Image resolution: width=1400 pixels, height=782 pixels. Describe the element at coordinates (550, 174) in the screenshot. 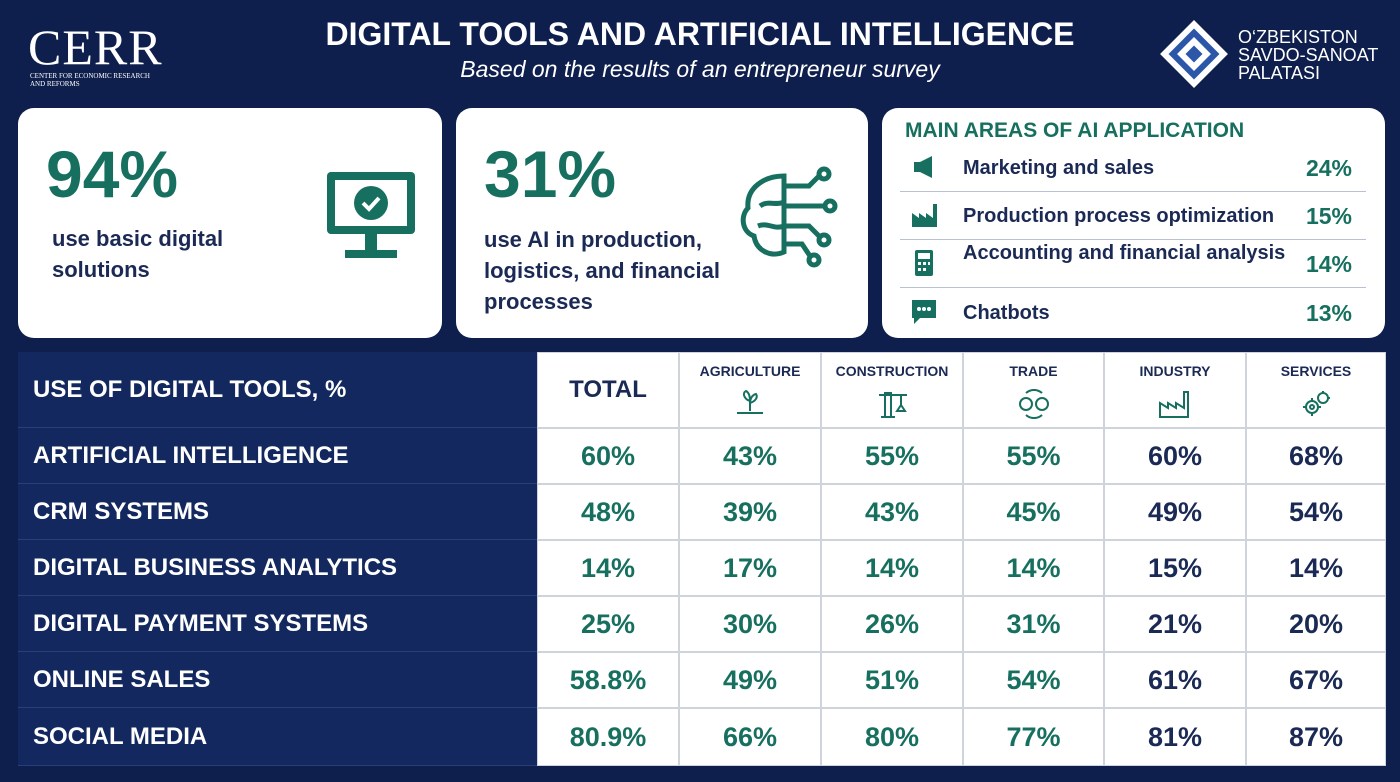

I see `card-value: 31%` at that location.